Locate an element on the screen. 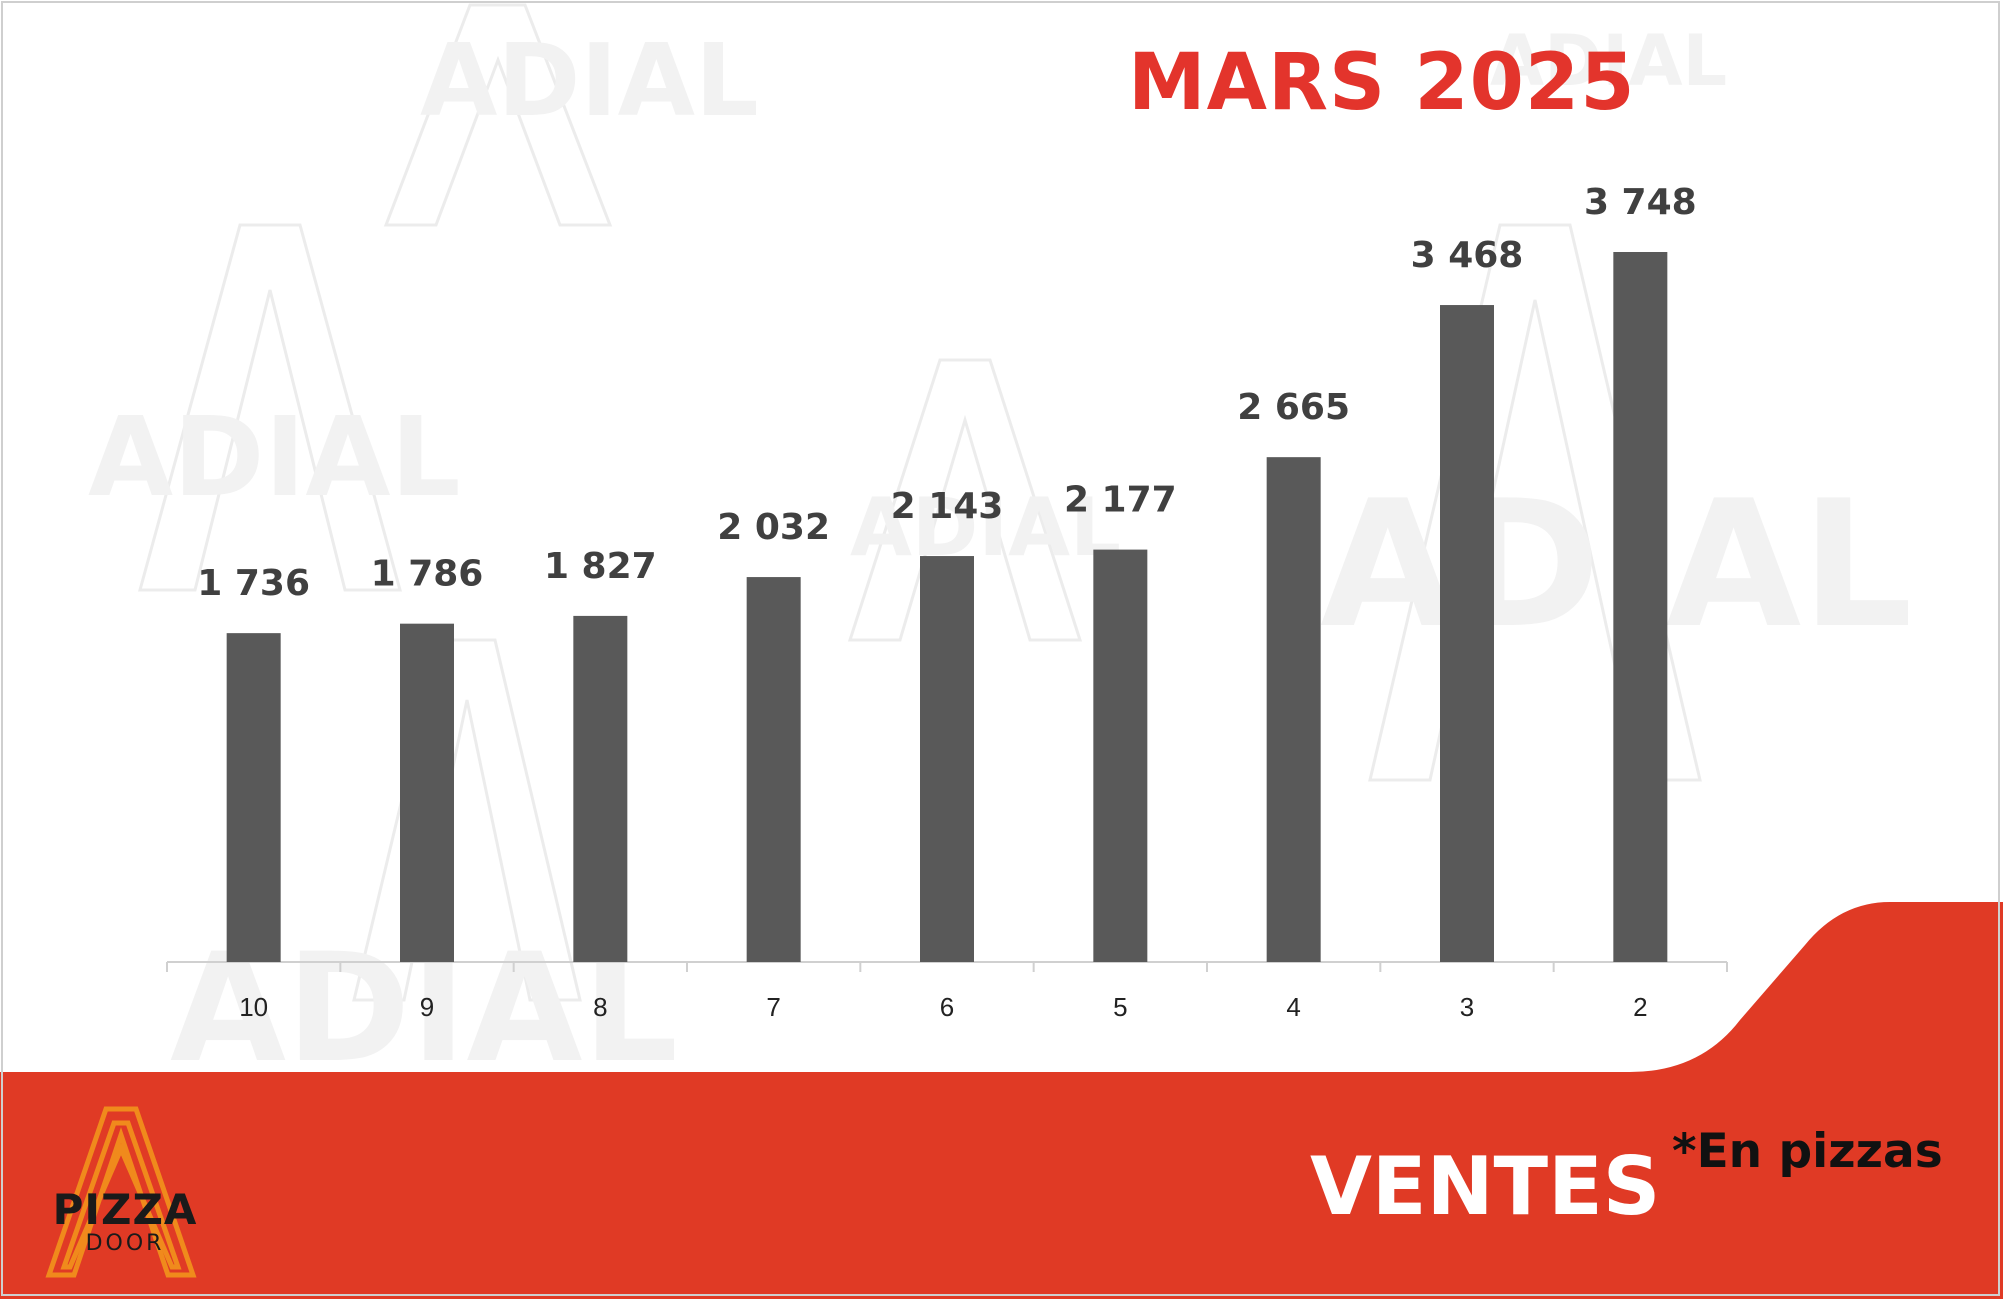 This screenshot has height=1299, width=2003. data-label: 1 786 is located at coordinates (427, 574).